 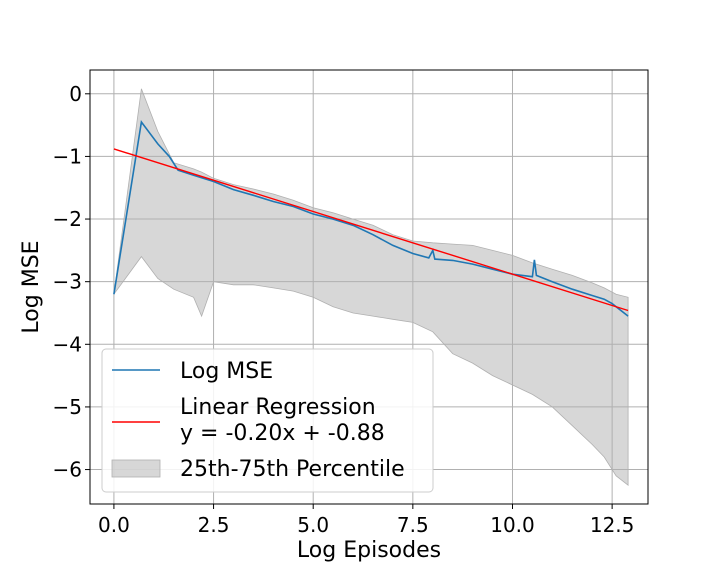 What do you see at coordinates (114, 525) in the screenshot?
I see `x-tick-label: 0.0` at bounding box center [114, 525].